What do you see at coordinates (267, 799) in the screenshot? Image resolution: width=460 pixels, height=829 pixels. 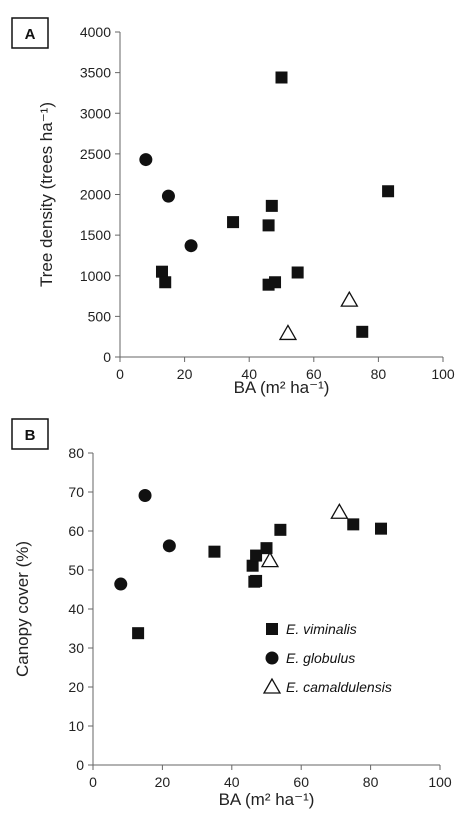 I see `panel-b-x-axis-label: BA (m² ha⁻¹)` at bounding box center [267, 799].